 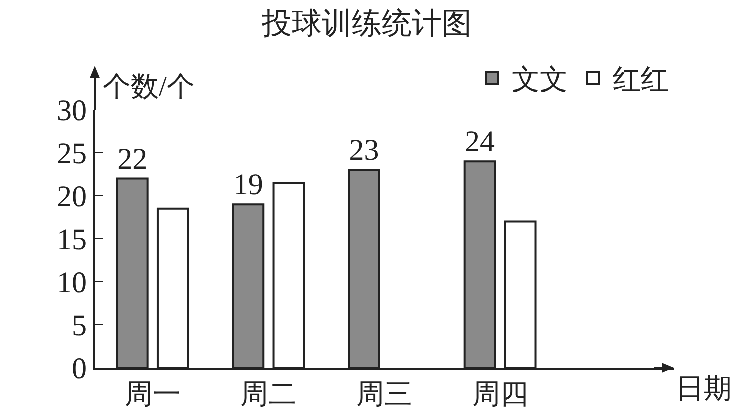 I want to click on x-axis-title: 日期, so click(x=704, y=389).